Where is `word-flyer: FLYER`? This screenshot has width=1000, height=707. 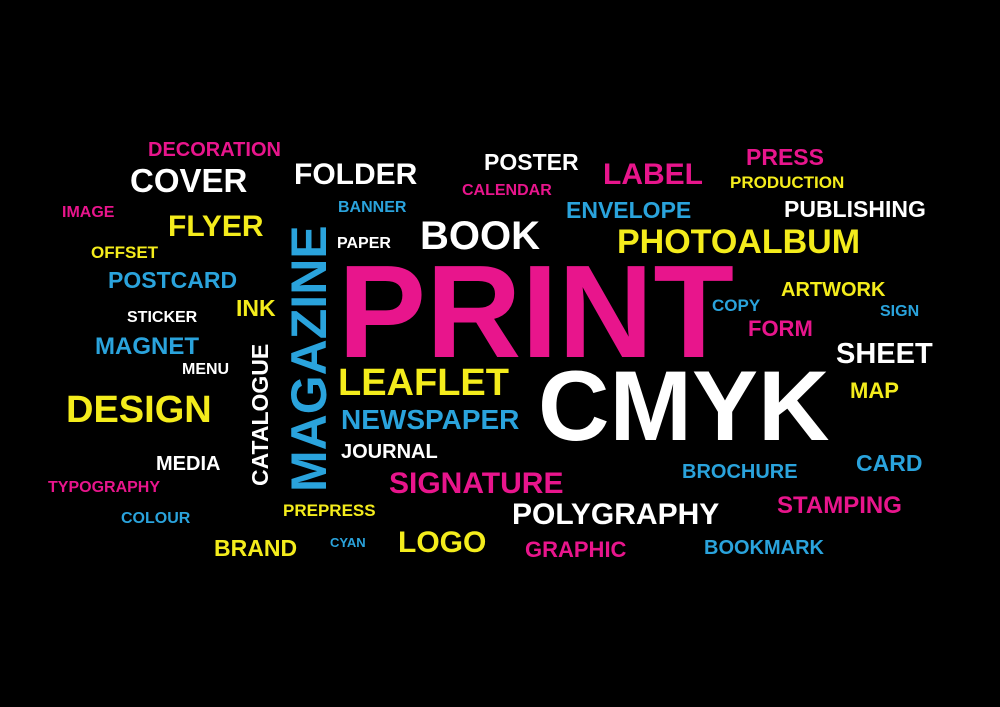 word-flyer: FLYER is located at coordinates (216, 226).